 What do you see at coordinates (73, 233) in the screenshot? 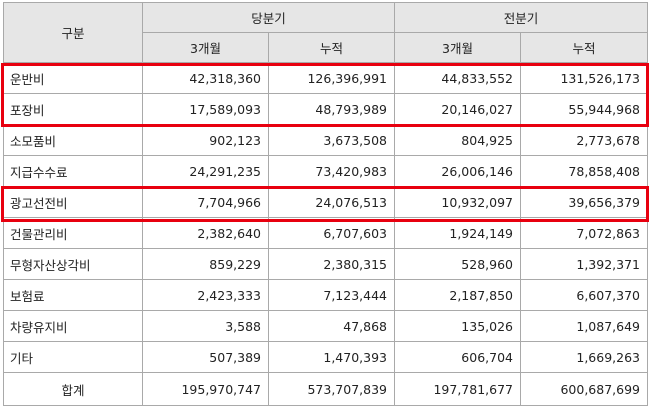
I see `row-label: 건물관리비` at bounding box center [73, 233].